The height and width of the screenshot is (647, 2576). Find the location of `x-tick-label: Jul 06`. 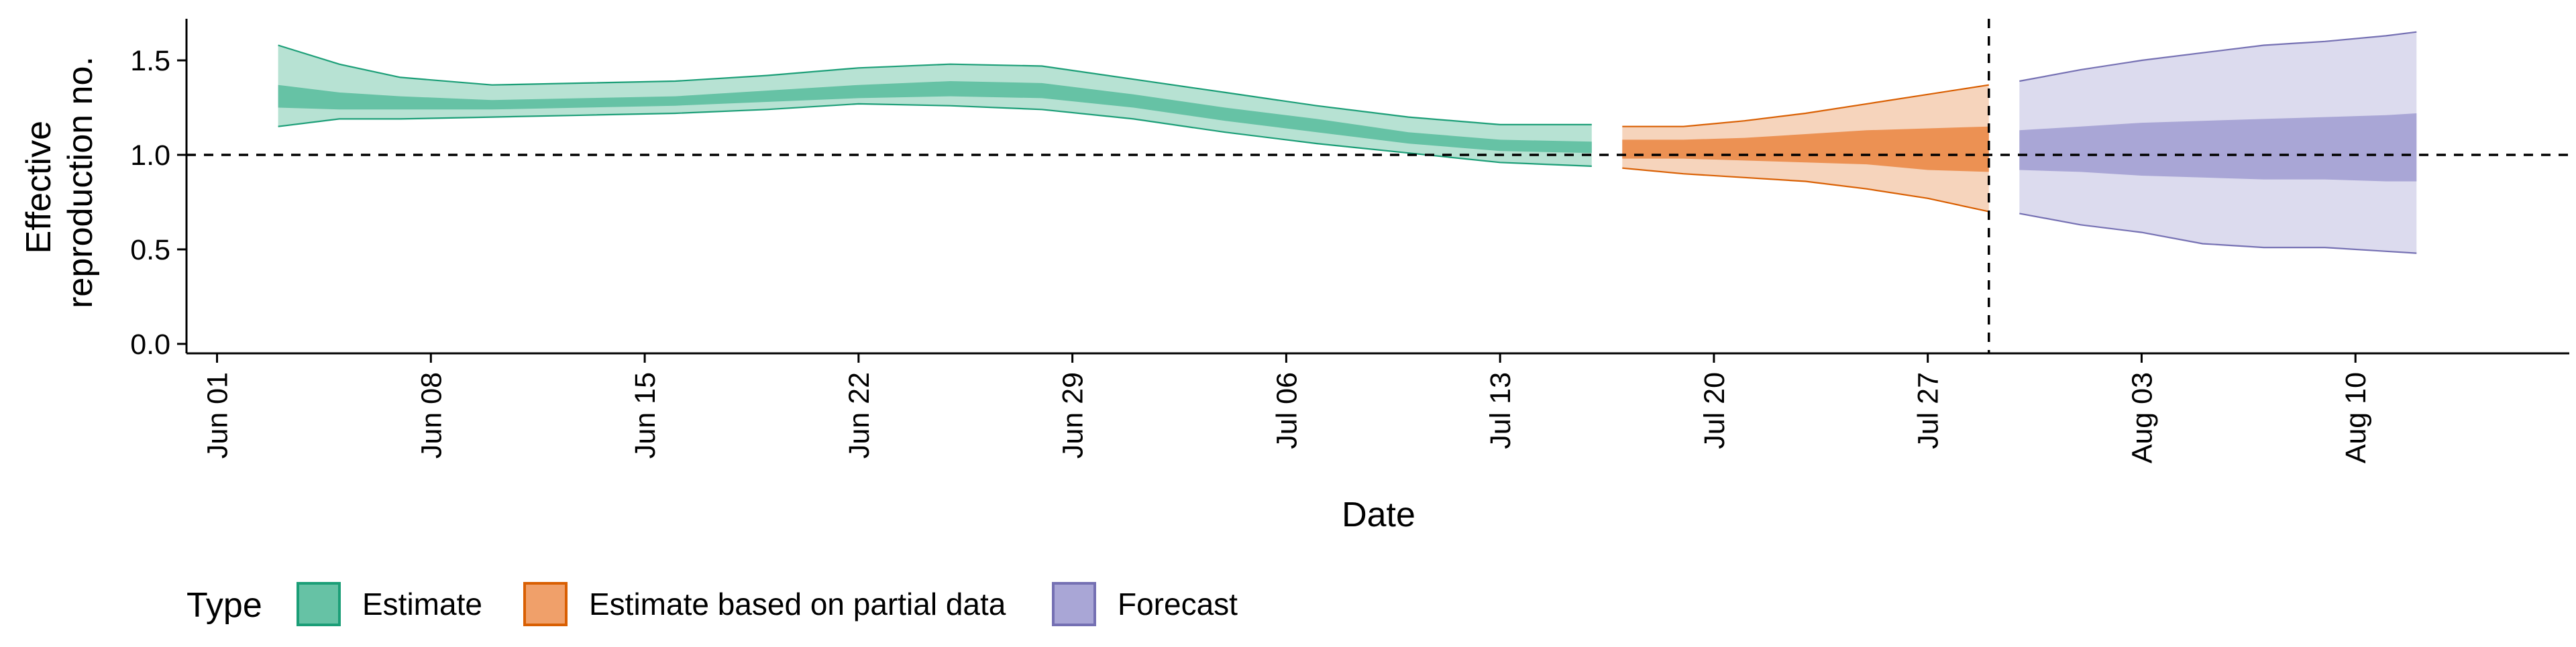

x-tick-label: Jul 06 is located at coordinates (1287, 411).